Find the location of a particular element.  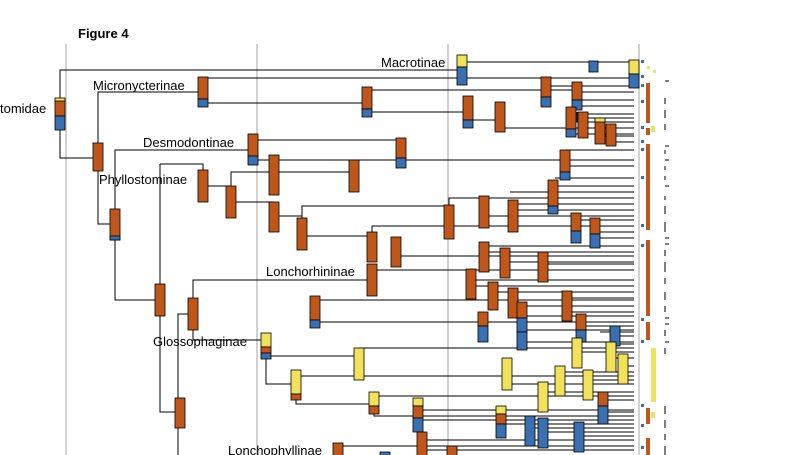

trait-column-yellow is located at coordinates (653, 272).